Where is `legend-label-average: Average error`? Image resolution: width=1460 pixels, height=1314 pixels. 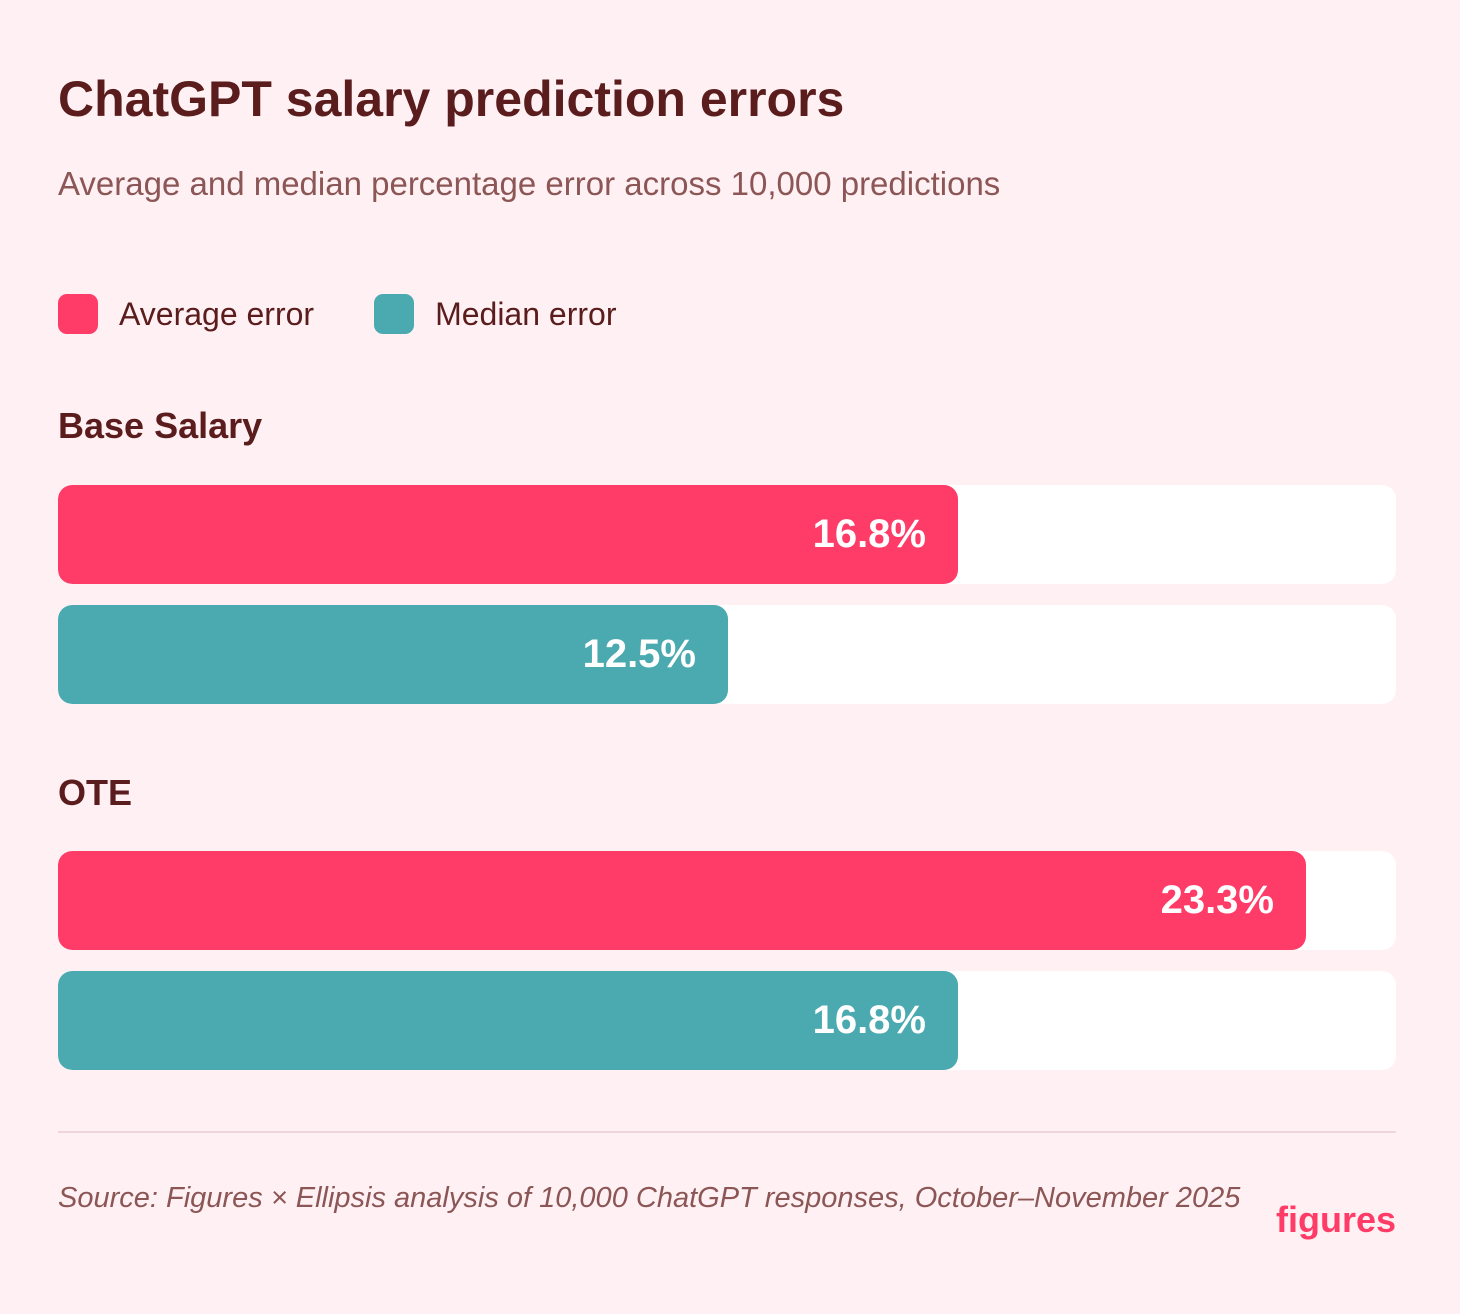
legend-label-average: Average error is located at coordinates (217, 313).